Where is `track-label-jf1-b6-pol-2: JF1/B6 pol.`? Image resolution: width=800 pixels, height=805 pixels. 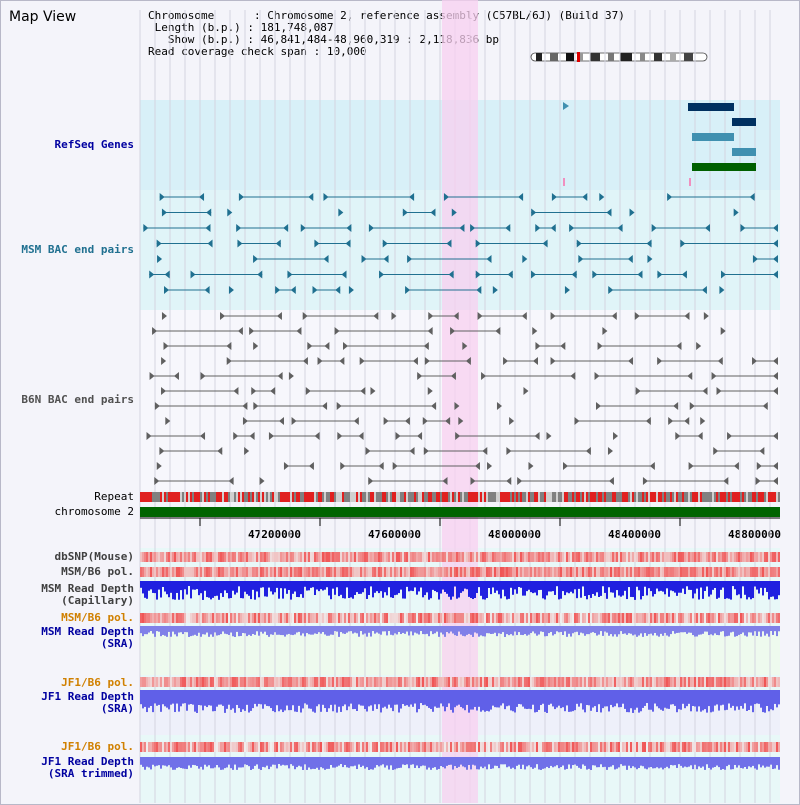
track-label-jf1-b6-pol-2: JF1/B6 pol. is located at coordinates (97, 746).